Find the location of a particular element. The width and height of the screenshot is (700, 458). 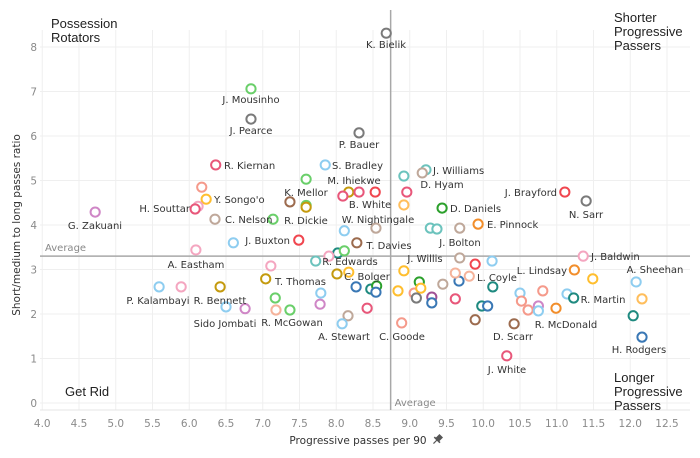

x-tick-label: 9.0 is located at coordinates (409, 424).